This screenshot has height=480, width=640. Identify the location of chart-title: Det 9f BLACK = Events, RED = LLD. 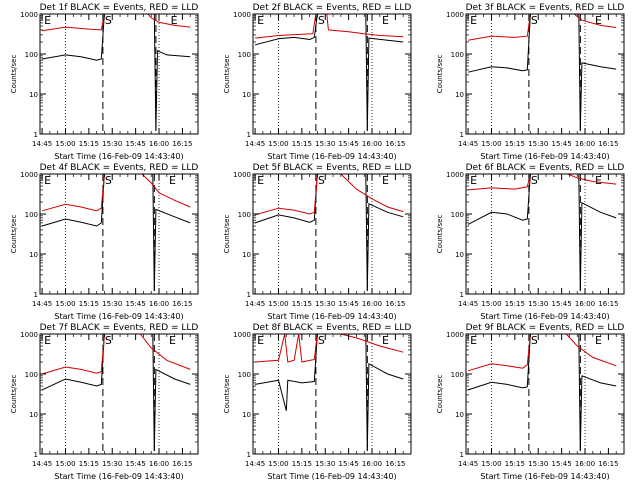
(545, 328).